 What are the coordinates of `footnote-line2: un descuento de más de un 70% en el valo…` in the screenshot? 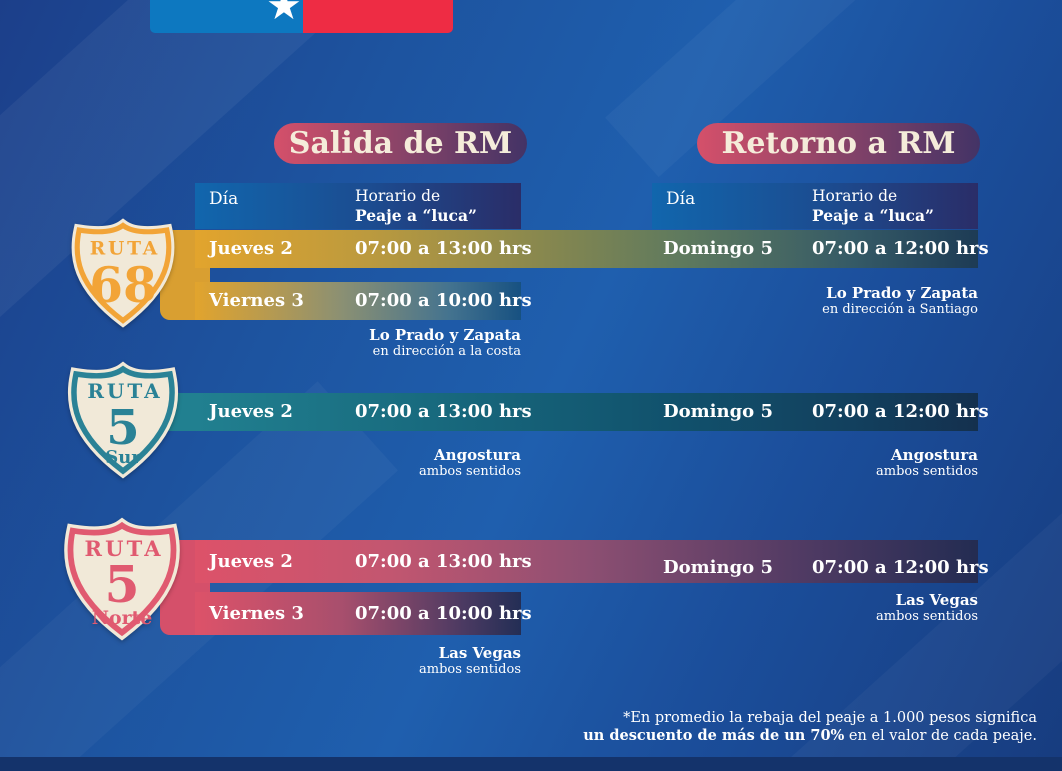 It's located at (737, 736).